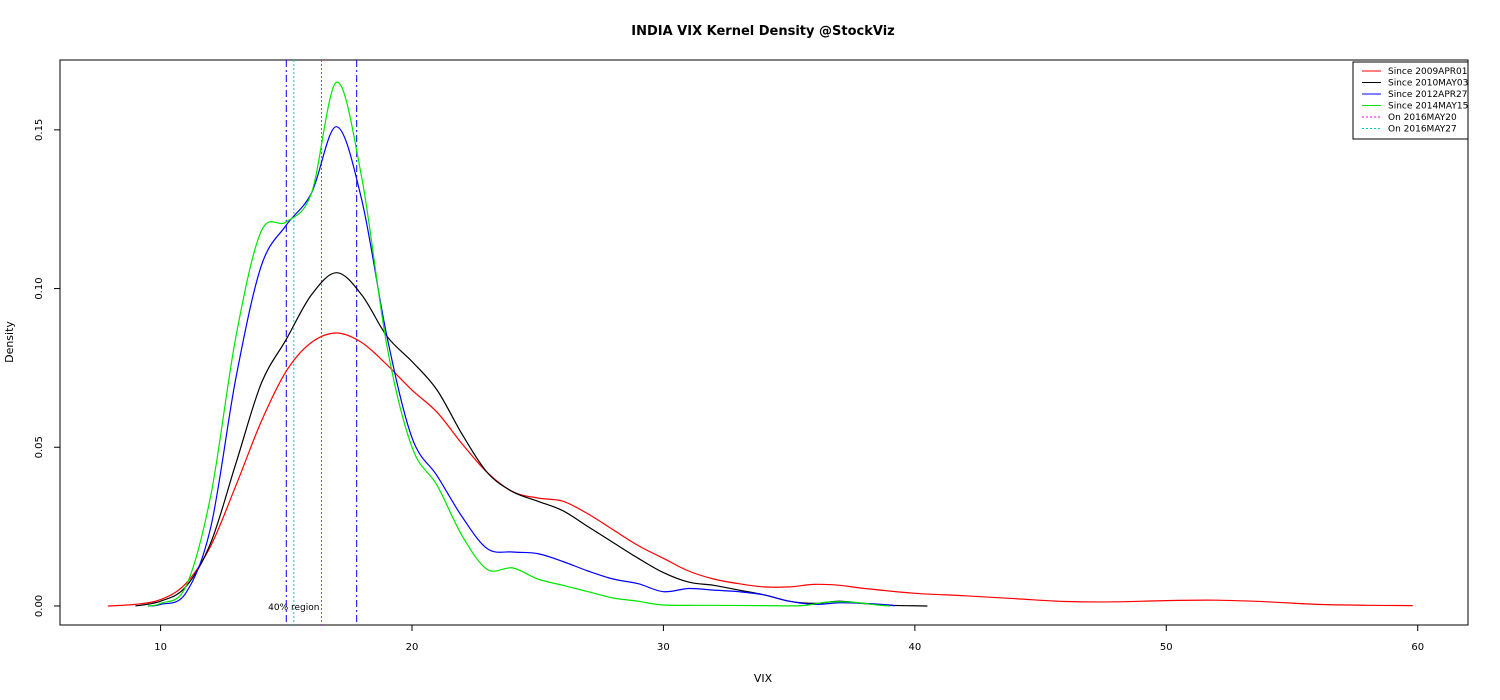 The image size is (1500, 700). What do you see at coordinates (39, 288) in the screenshot?
I see `y-tick-label: 0.10` at bounding box center [39, 288].